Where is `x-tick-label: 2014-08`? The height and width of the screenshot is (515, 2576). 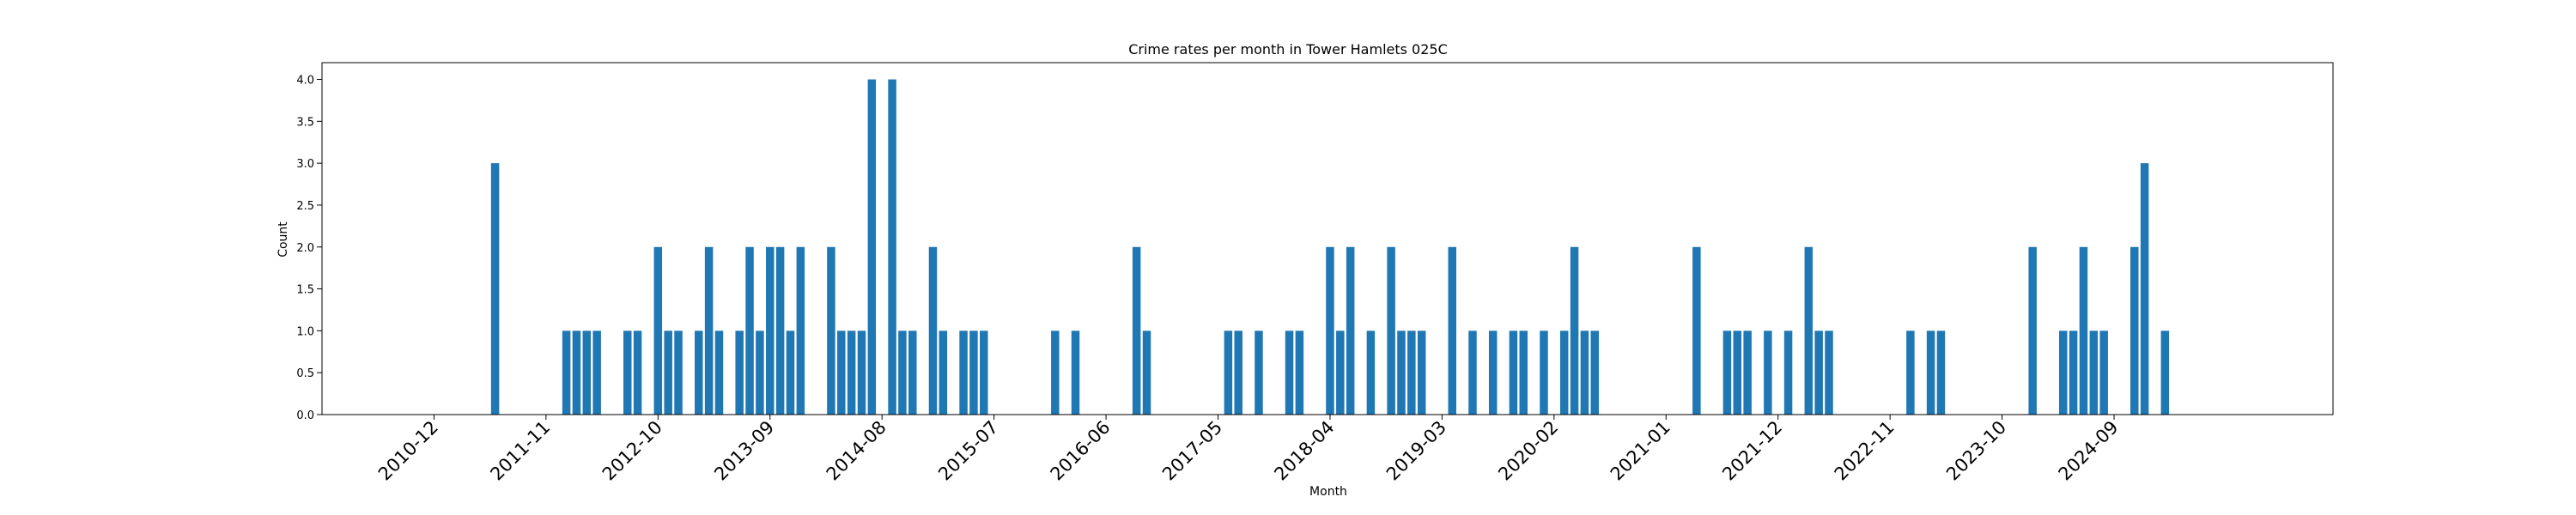 x-tick-label: 2014-08 is located at coordinates (856, 451).